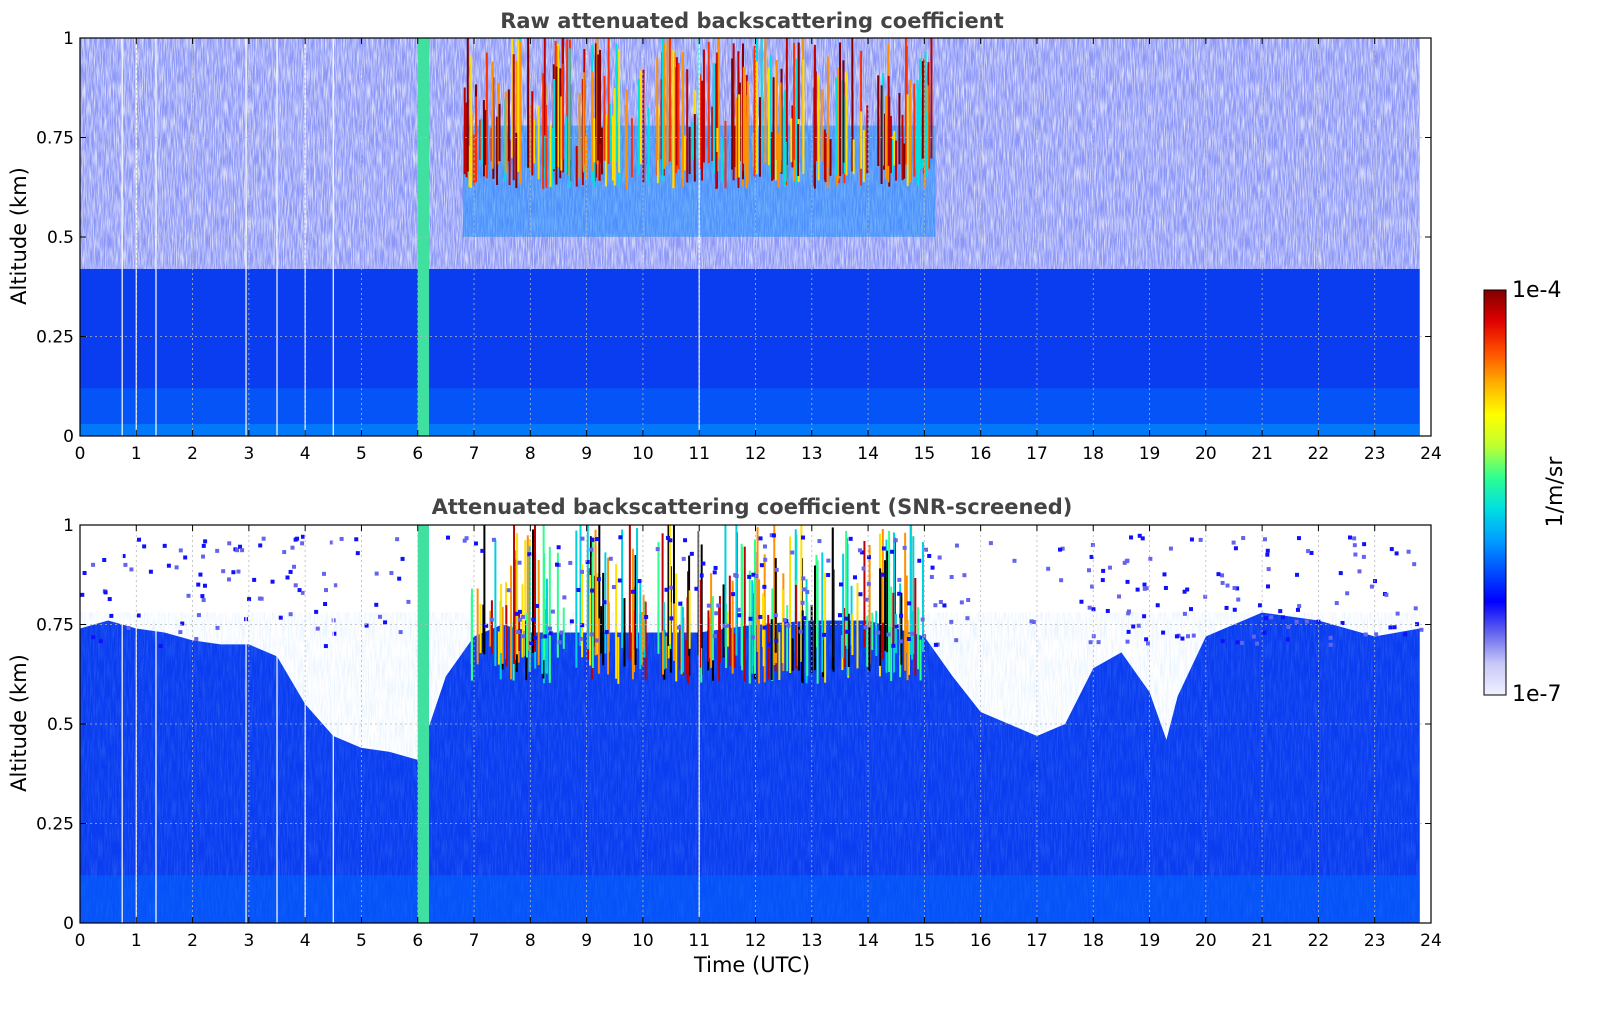  What do you see at coordinates (68, 526) in the screenshot?
I see `y-tick-label: 1` at bounding box center [68, 526].